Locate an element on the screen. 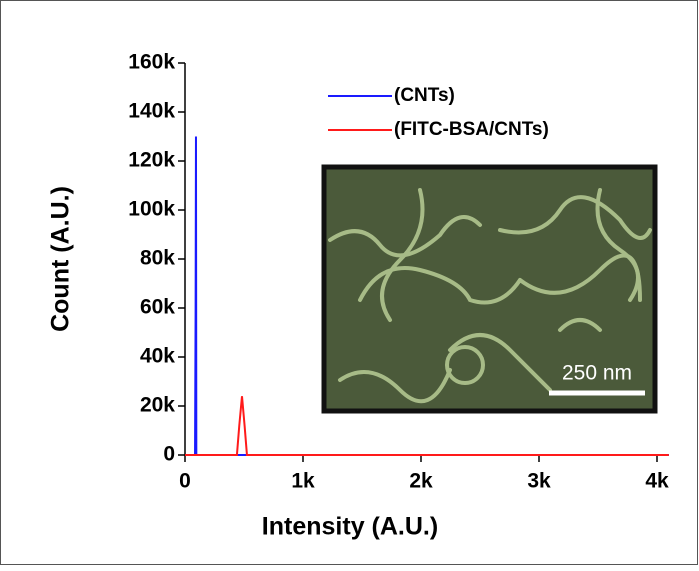 This screenshot has width=699, height=571. y-tick-label: 120k is located at coordinates (151, 160).